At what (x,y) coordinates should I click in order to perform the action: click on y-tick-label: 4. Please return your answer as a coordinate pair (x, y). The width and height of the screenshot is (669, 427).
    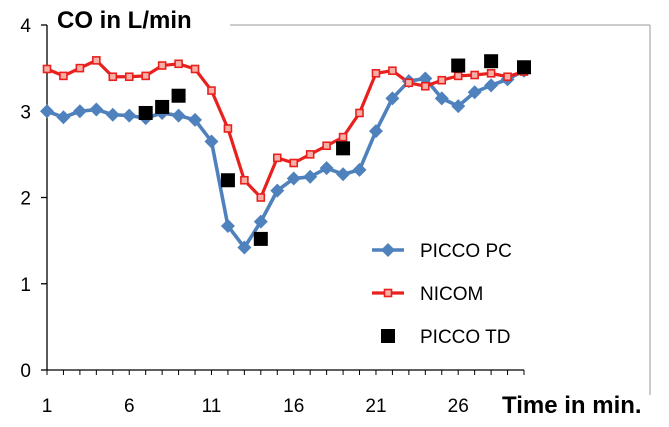
    Looking at the image, I should click on (25, 26).